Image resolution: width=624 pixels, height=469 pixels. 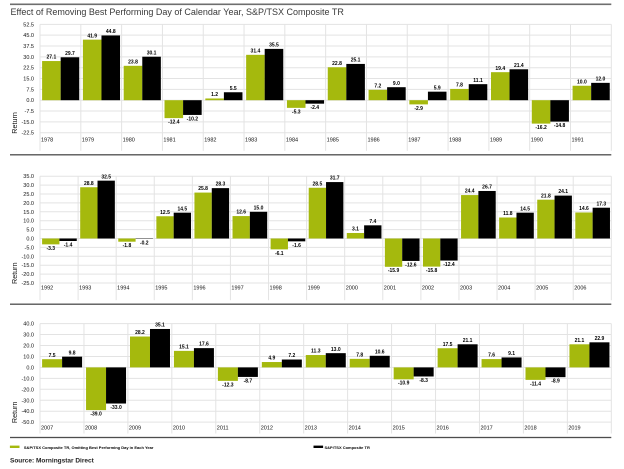 I want to click on svg-text: -50.0, so click(x=27, y=423).